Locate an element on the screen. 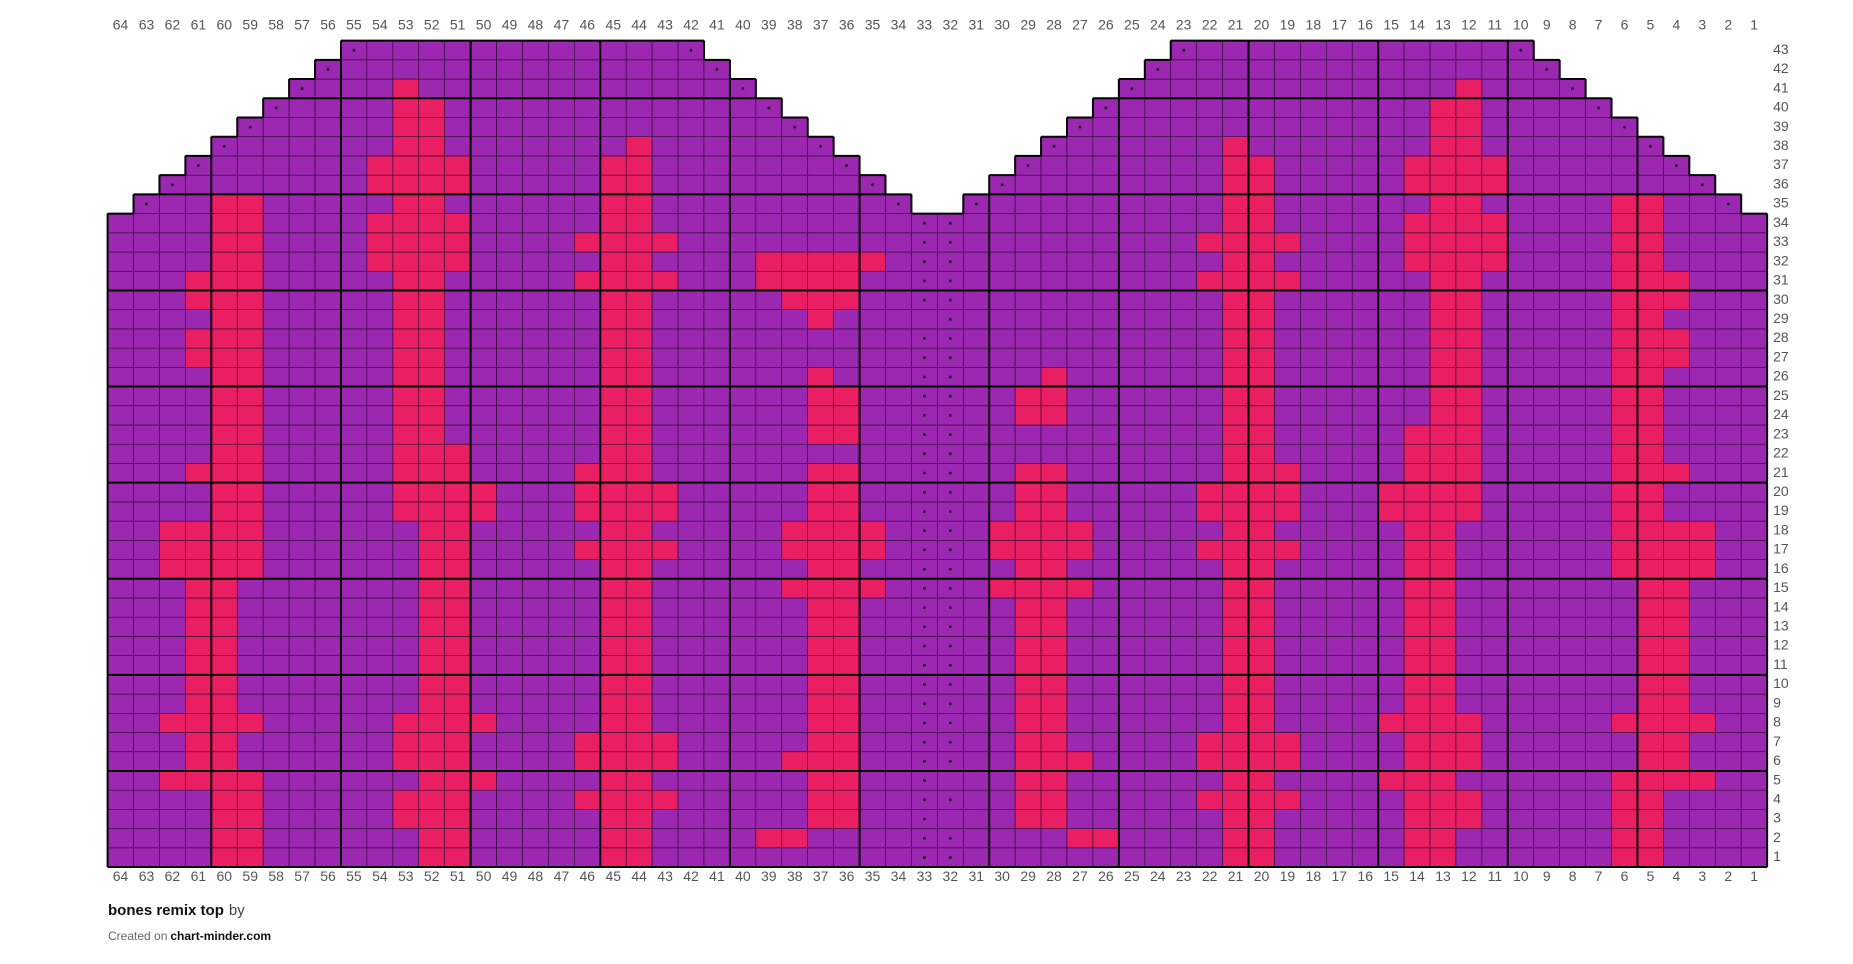 This screenshot has width=1853, height=964. column-label: 11 is located at coordinates (1495, 24).